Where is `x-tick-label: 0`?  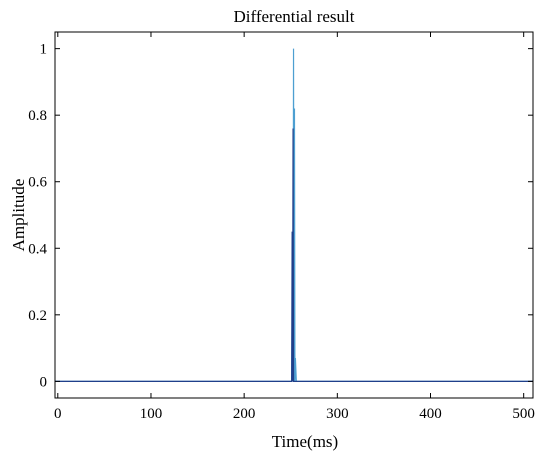
x-tick-label: 0 is located at coordinates (58, 414).